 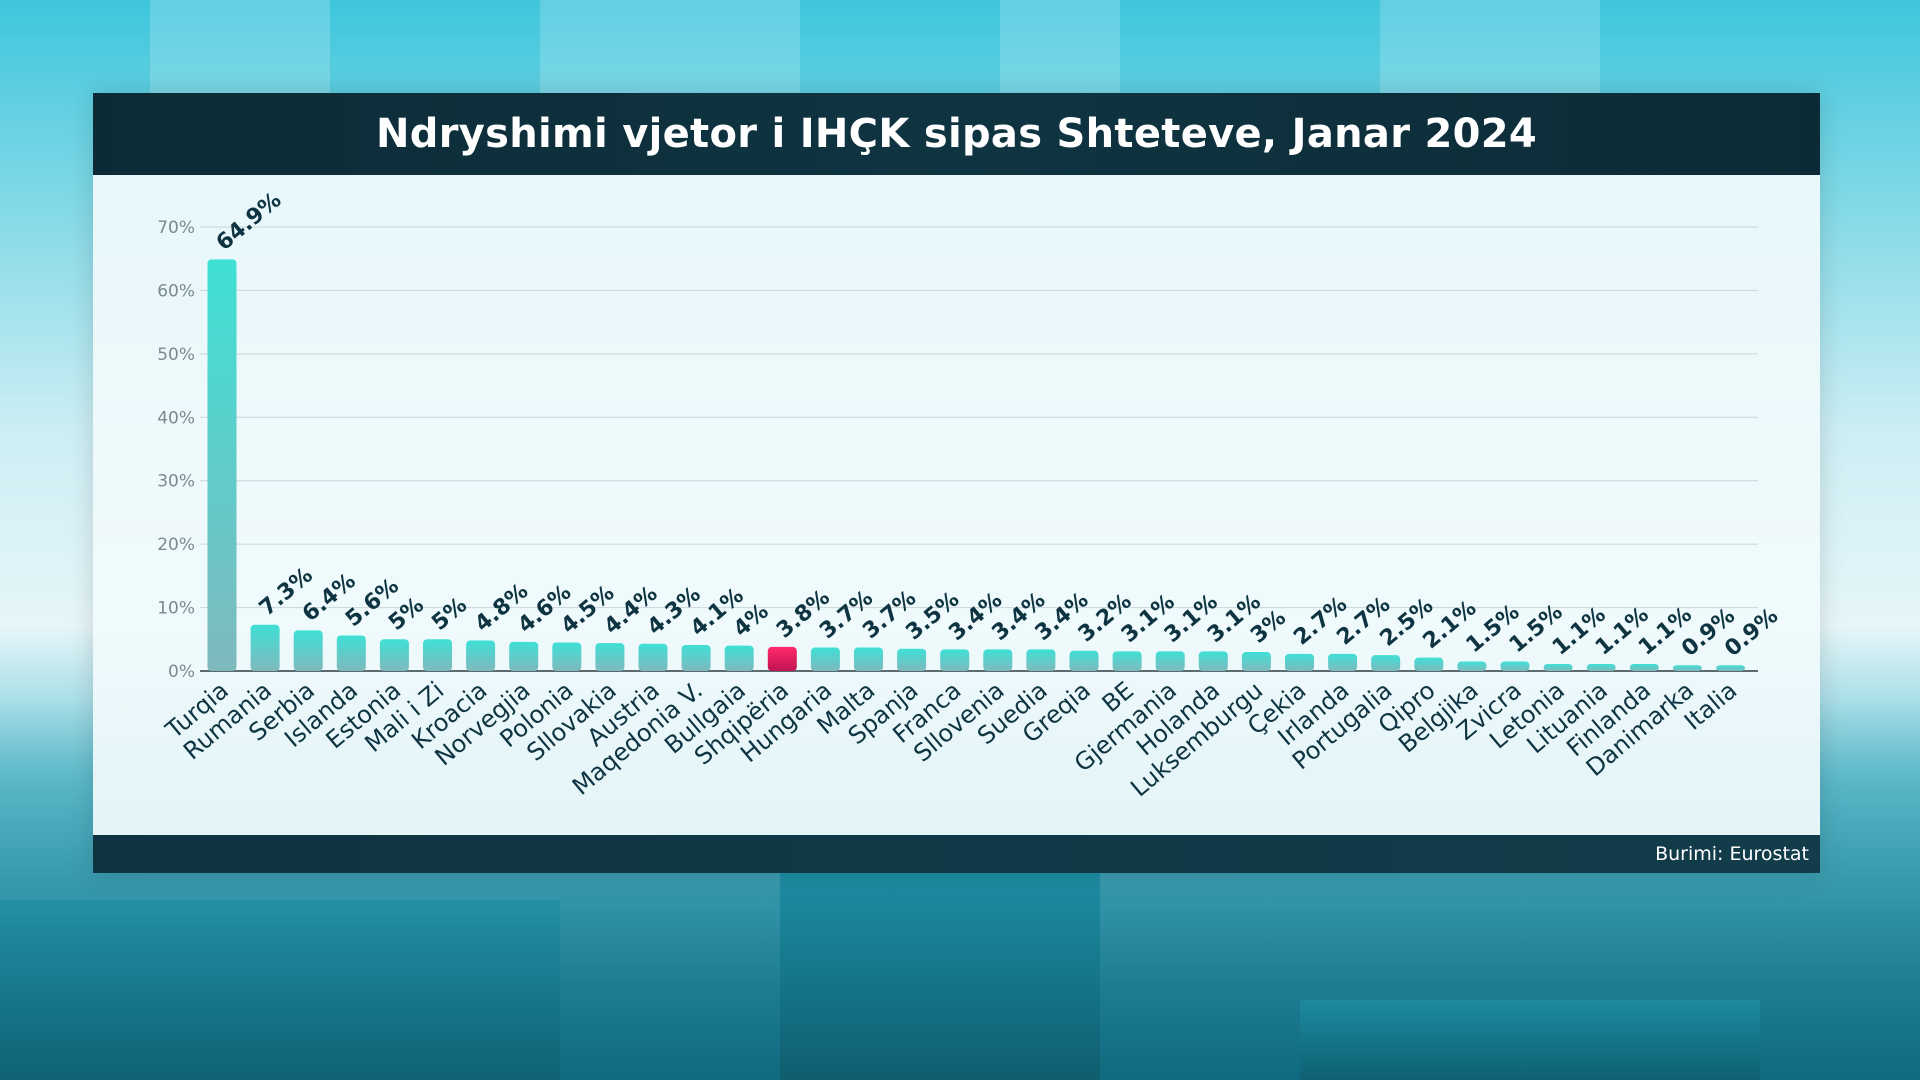 I want to click on y-tick-label: 70%, so click(x=176, y=228).